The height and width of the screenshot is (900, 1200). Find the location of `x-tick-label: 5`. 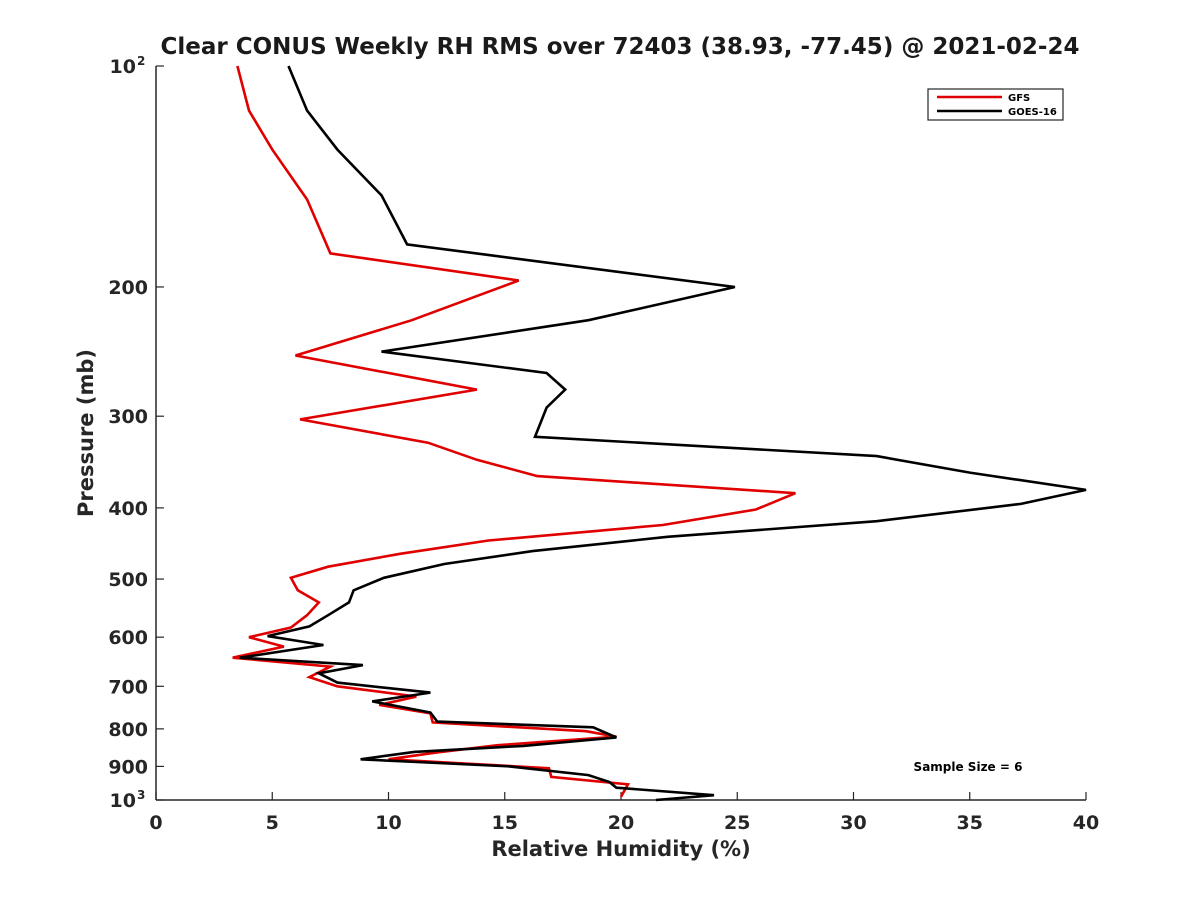

x-tick-label: 5 is located at coordinates (272, 823).